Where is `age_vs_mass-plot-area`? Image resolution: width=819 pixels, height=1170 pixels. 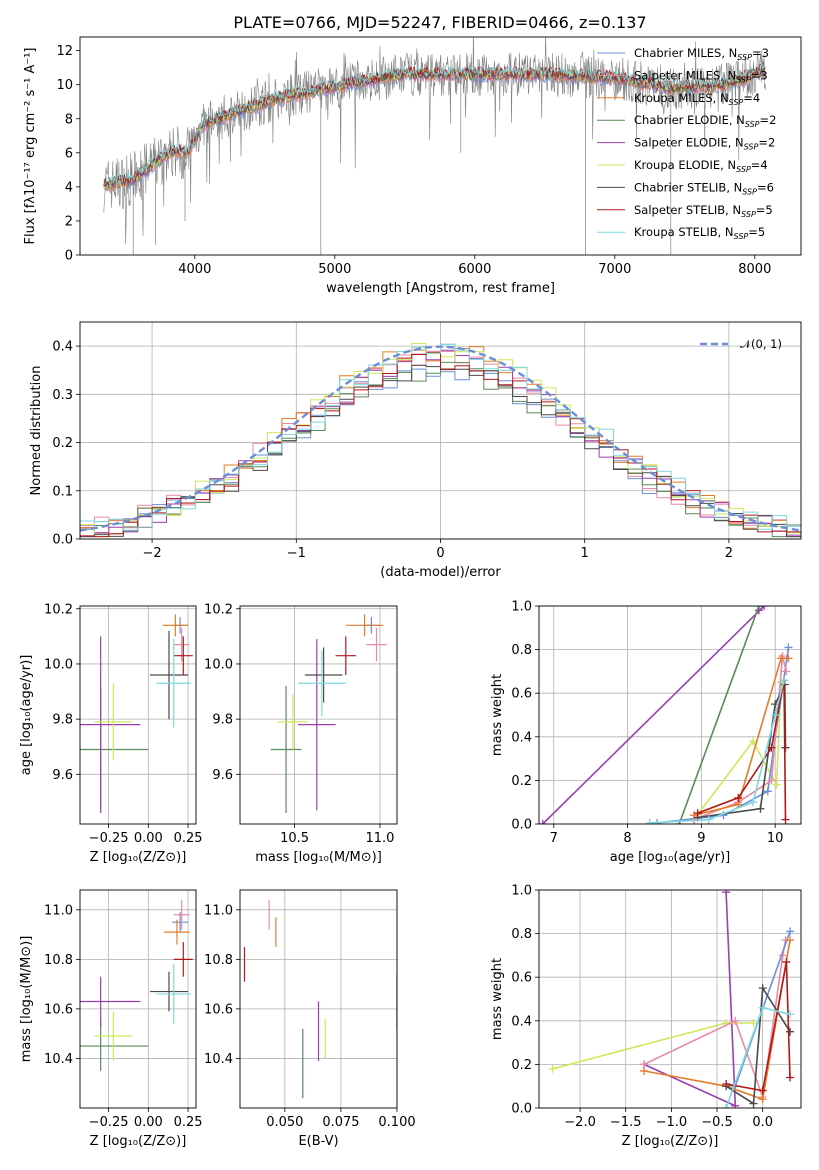 age_vs_mass-plot-area is located at coordinates (328, 713).